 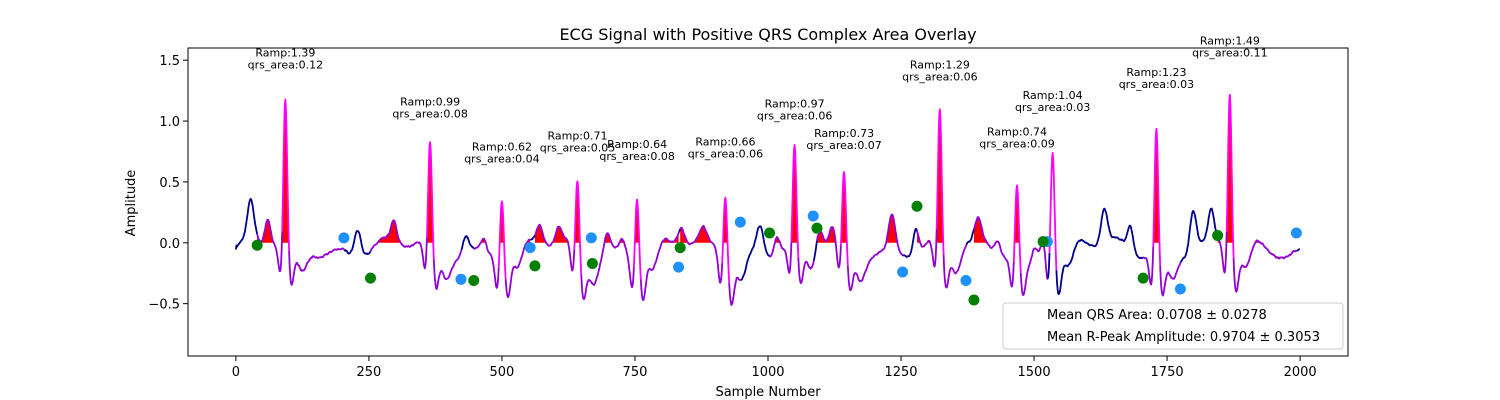 I want to click on x-tick-label: 1500, so click(x=1034, y=372).